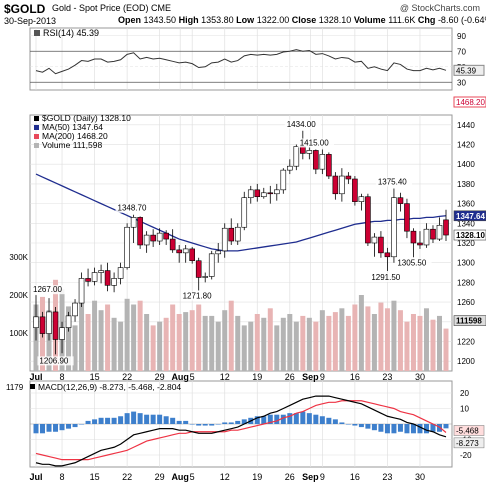 The width and height of the screenshot is (486, 486). I want to click on price-tick-label: 1360, so click(466, 204).